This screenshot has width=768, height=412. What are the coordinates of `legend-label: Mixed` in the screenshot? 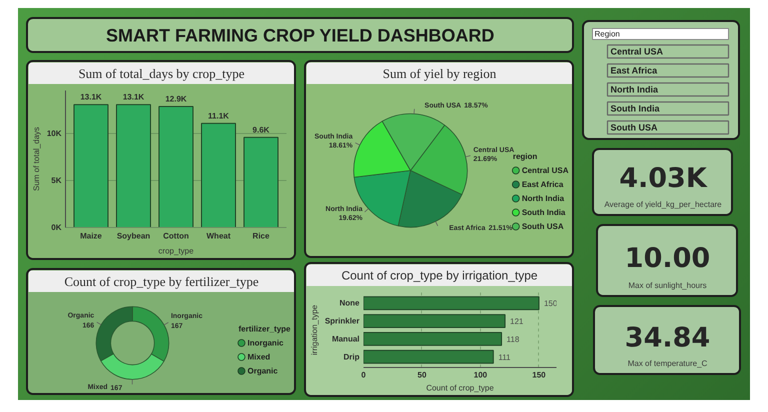 It's located at (258, 357).